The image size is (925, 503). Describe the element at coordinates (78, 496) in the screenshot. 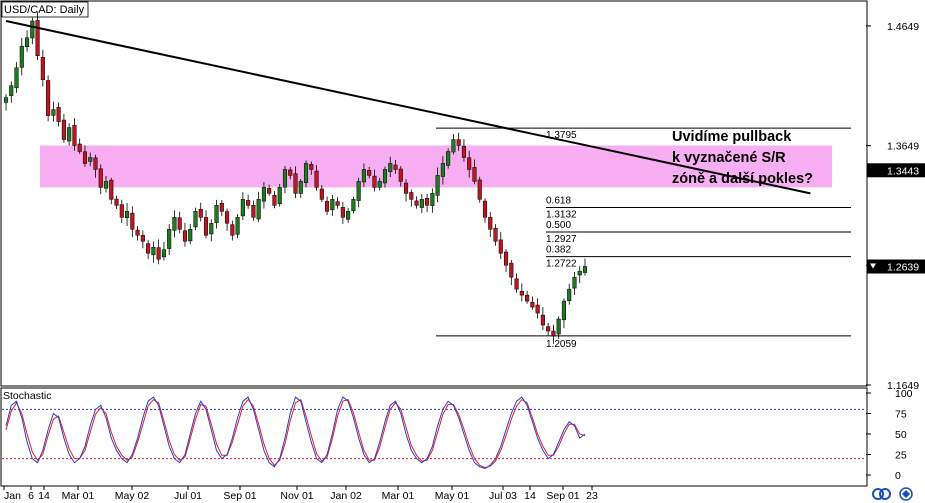

I see `time-tick-label: Mar 01` at that location.